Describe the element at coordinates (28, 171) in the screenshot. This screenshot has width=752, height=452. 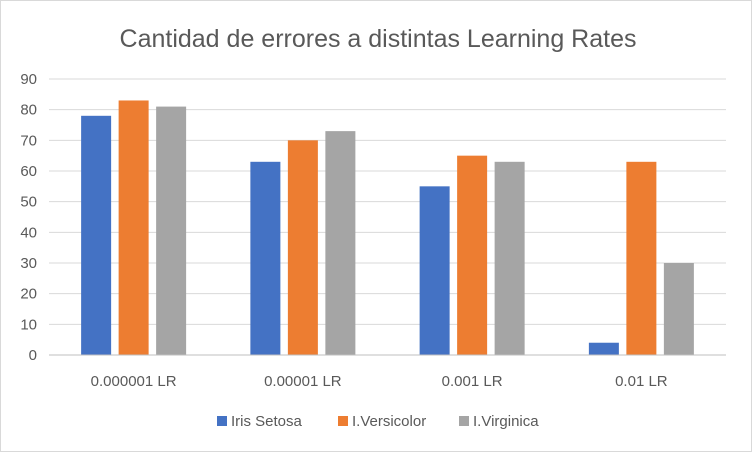
I see `y-tick-label: 60` at that location.